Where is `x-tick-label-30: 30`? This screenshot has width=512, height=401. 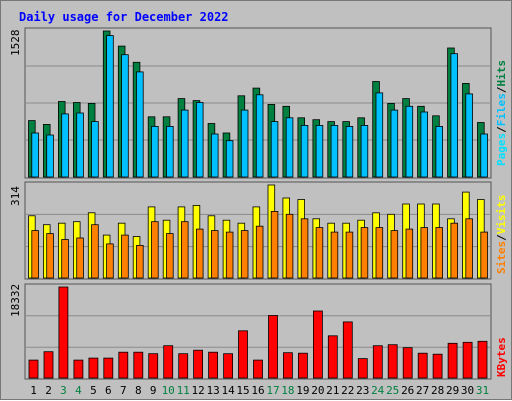 x-tick-label-30: 30 is located at coordinates (467, 390).